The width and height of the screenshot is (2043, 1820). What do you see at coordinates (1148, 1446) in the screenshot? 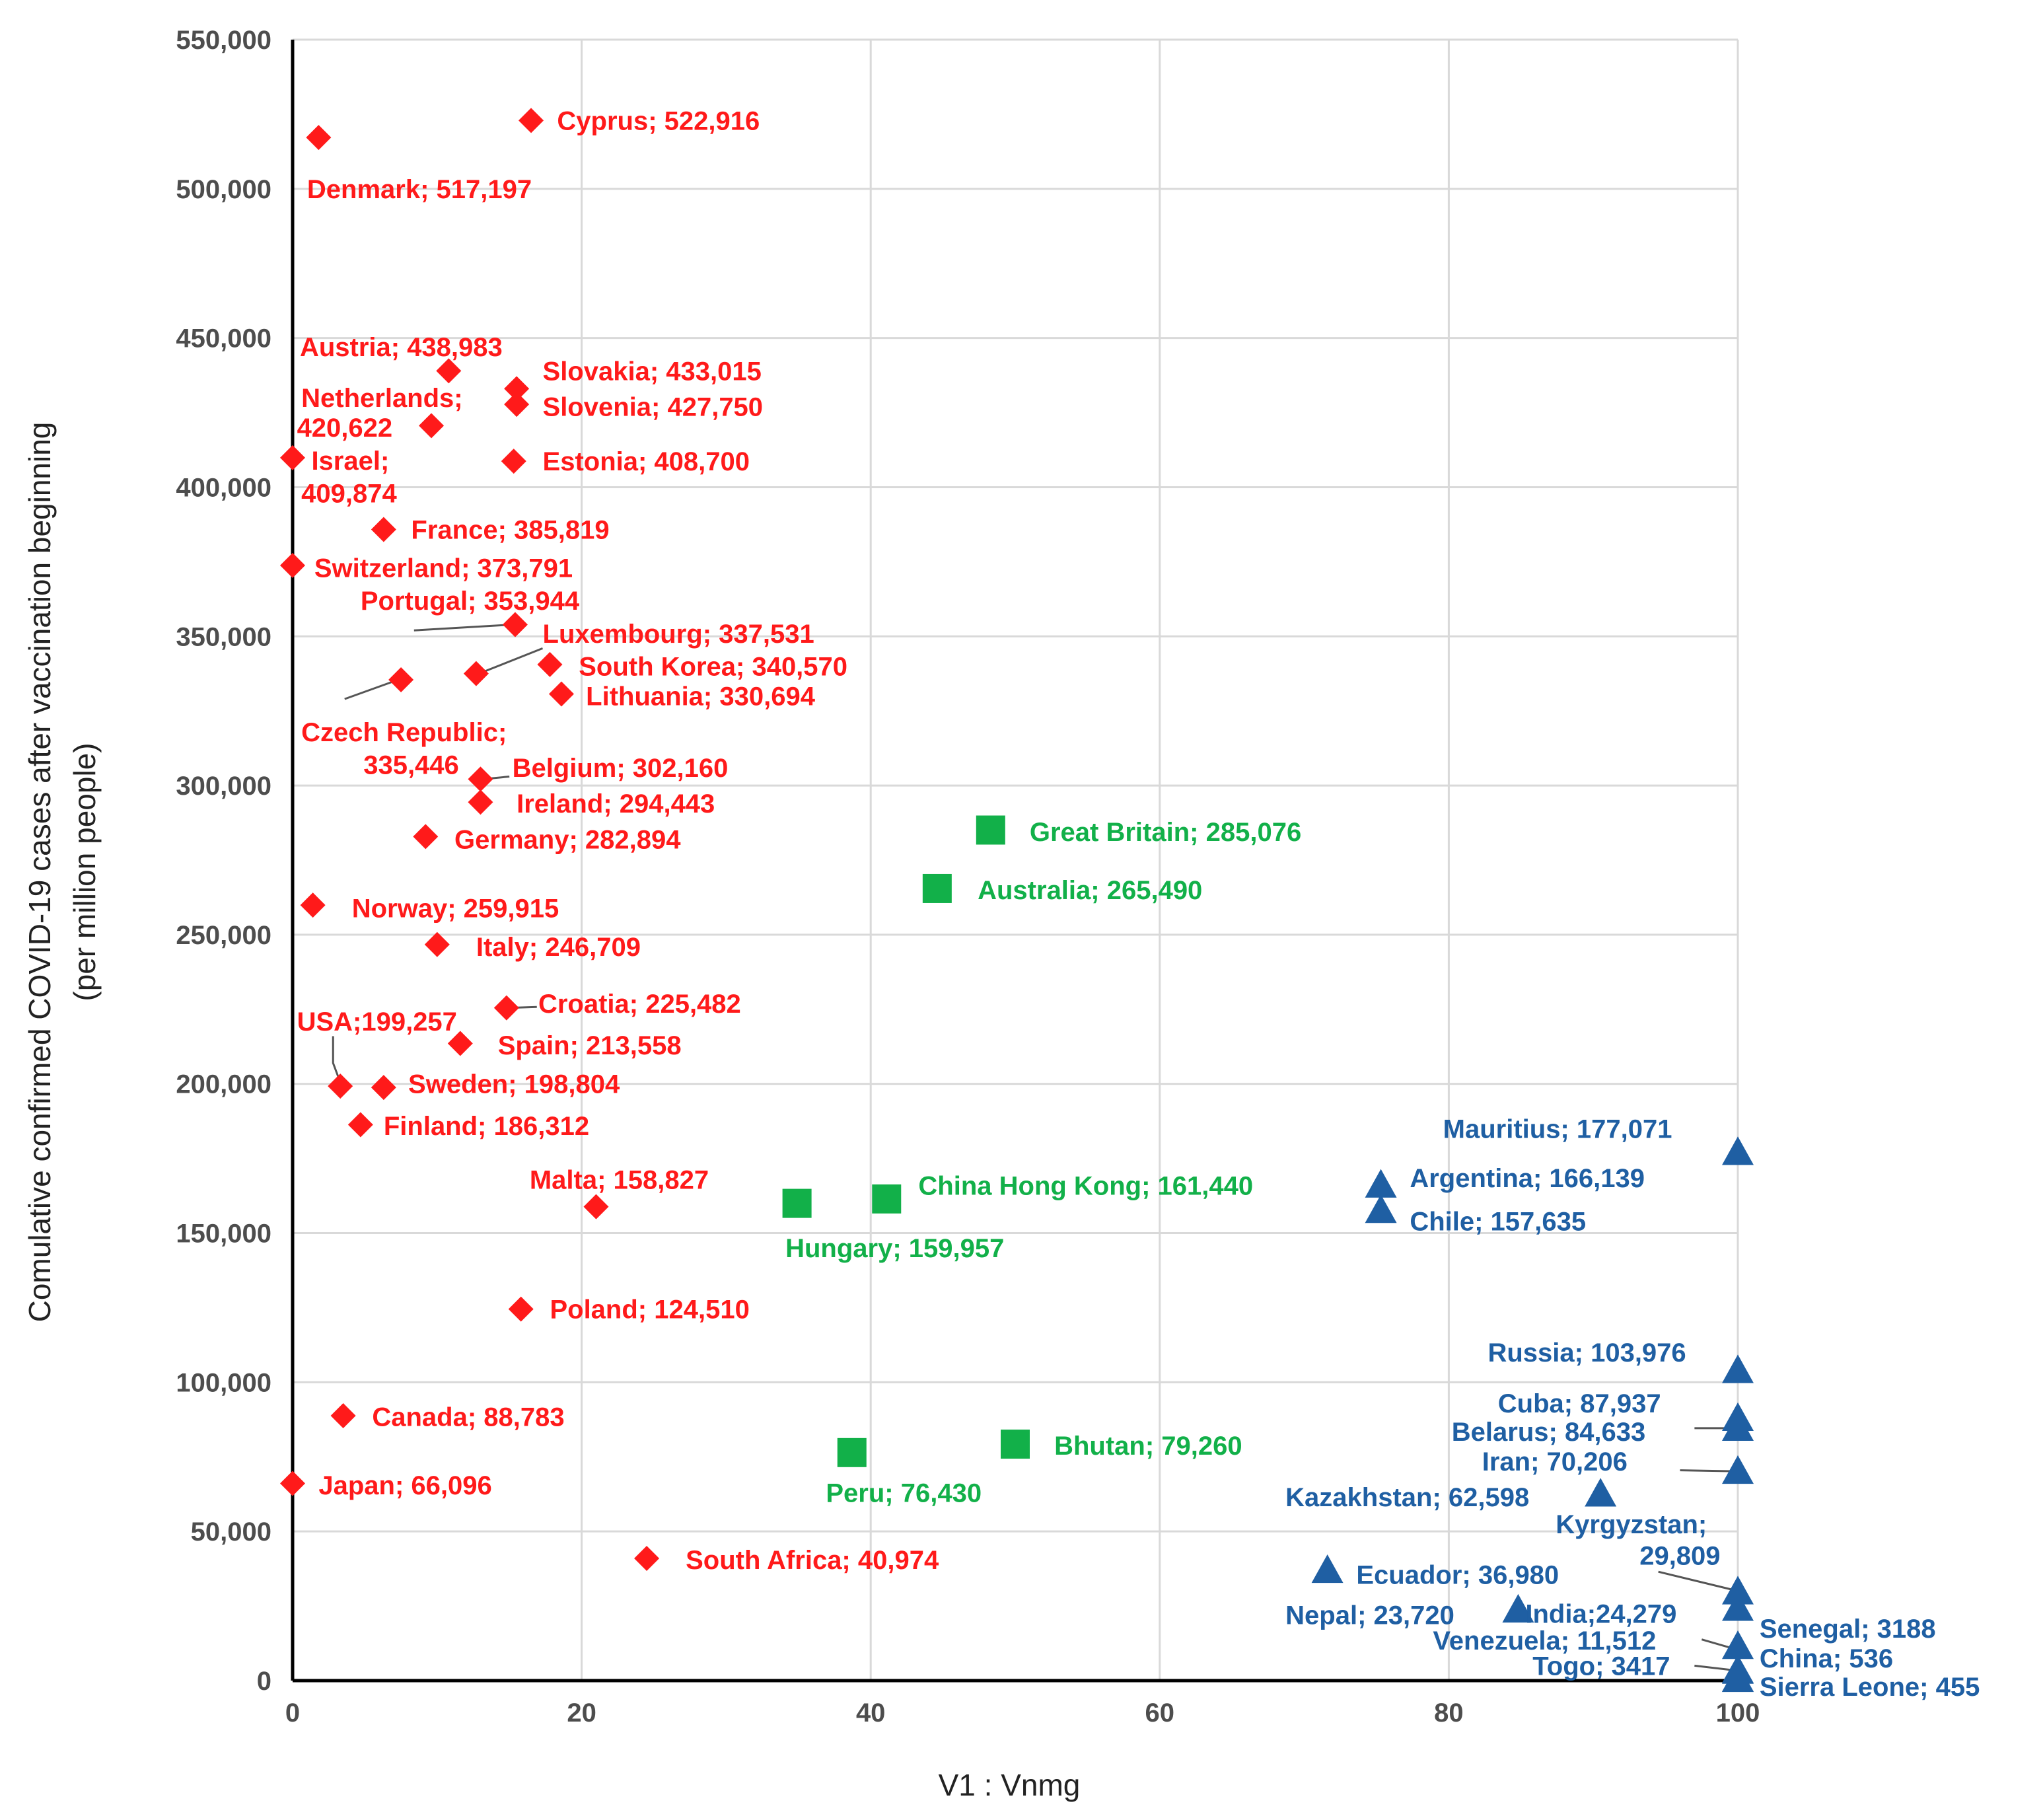
I see `data-label: Bhutan; 79,260` at bounding box center [1148, 1446].